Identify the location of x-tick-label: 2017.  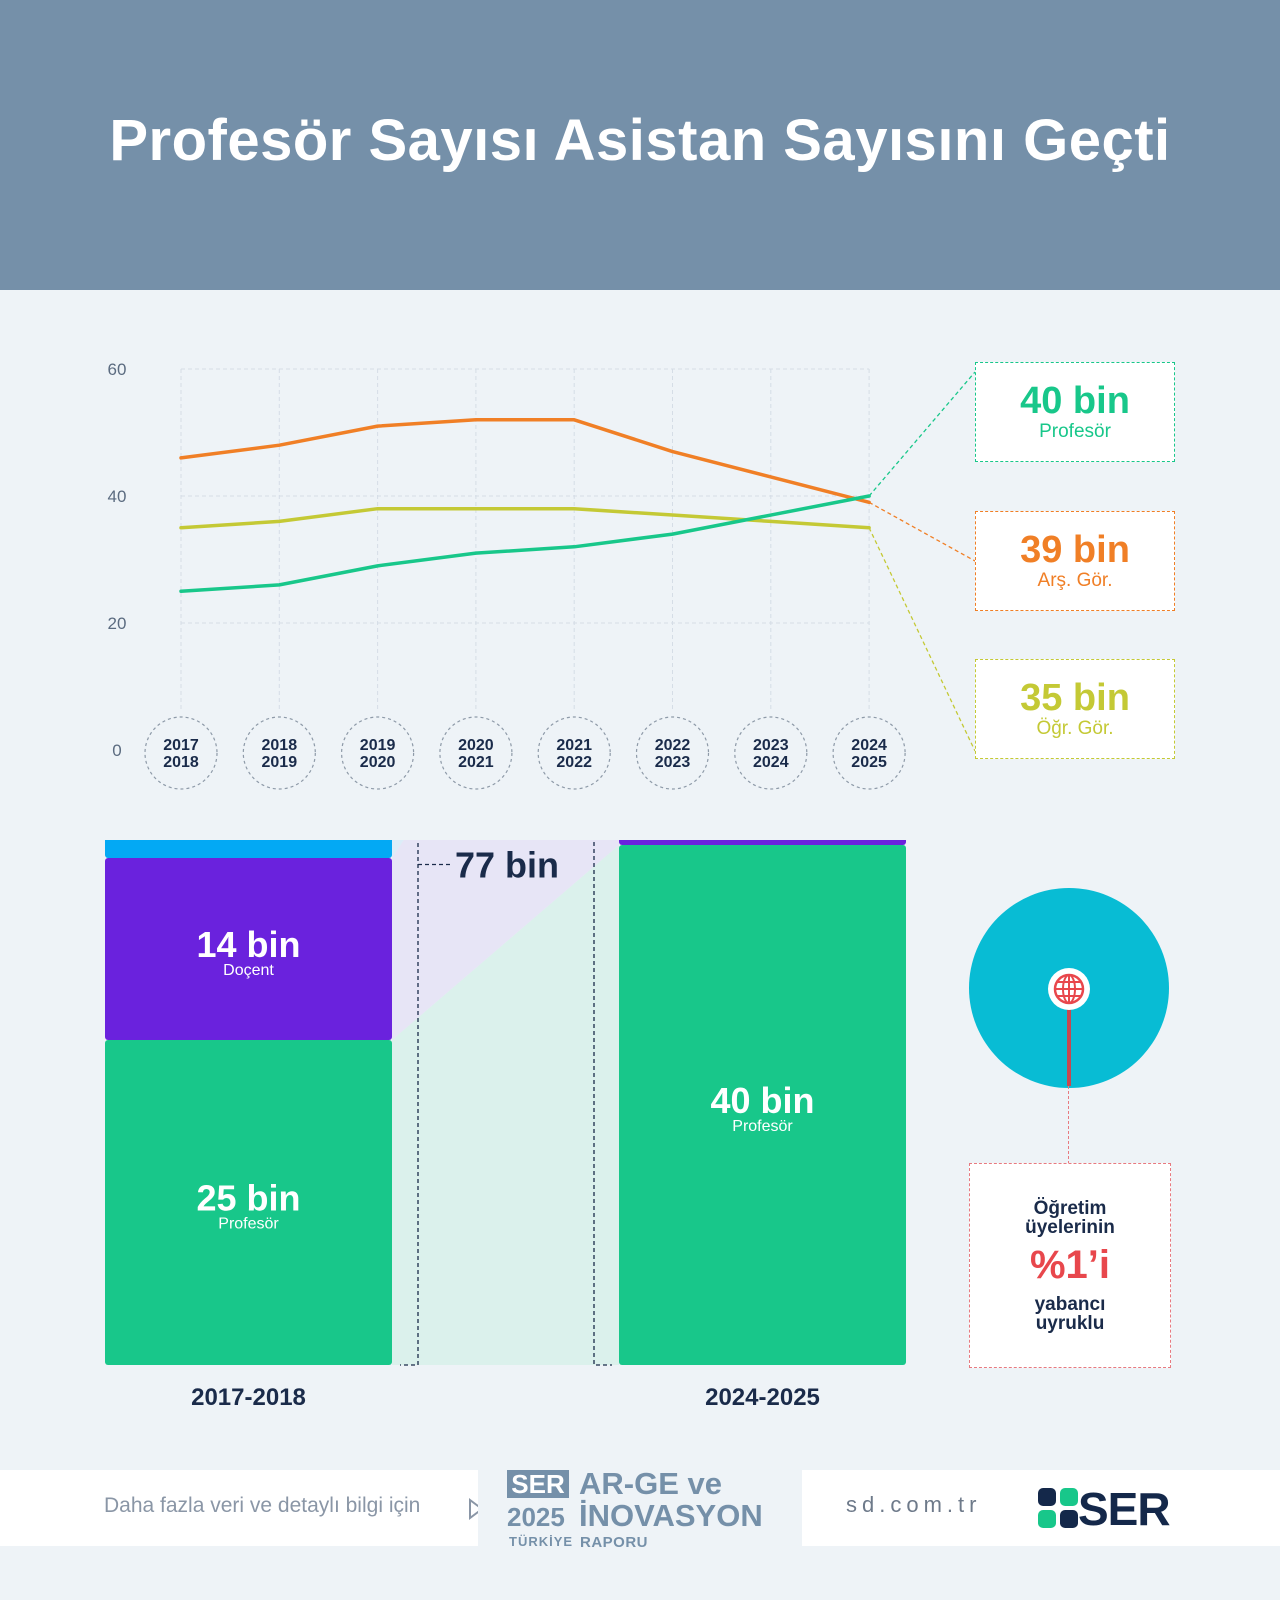
(181, 745).